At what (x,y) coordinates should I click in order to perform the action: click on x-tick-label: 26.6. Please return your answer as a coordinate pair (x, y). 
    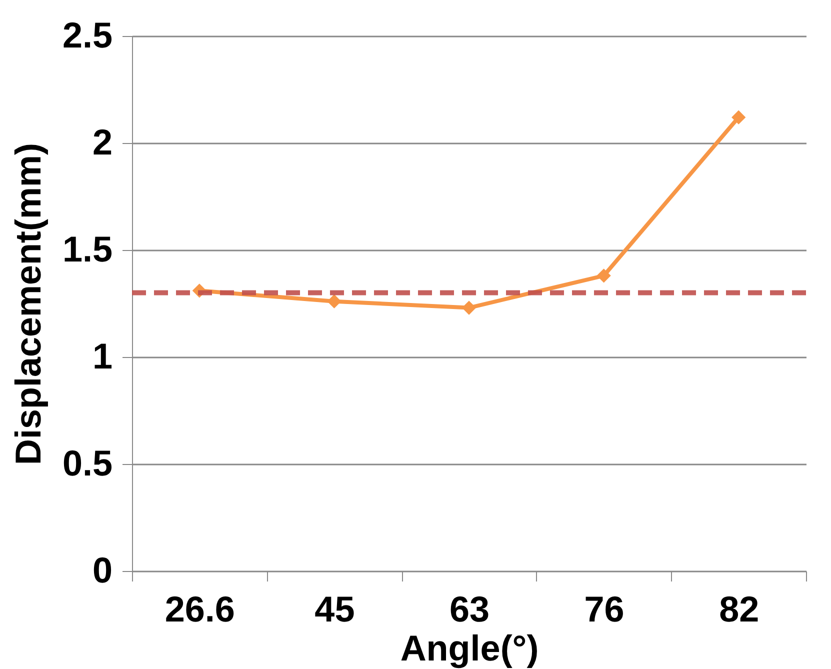
    Looking at the image, I should click on (199, 609).